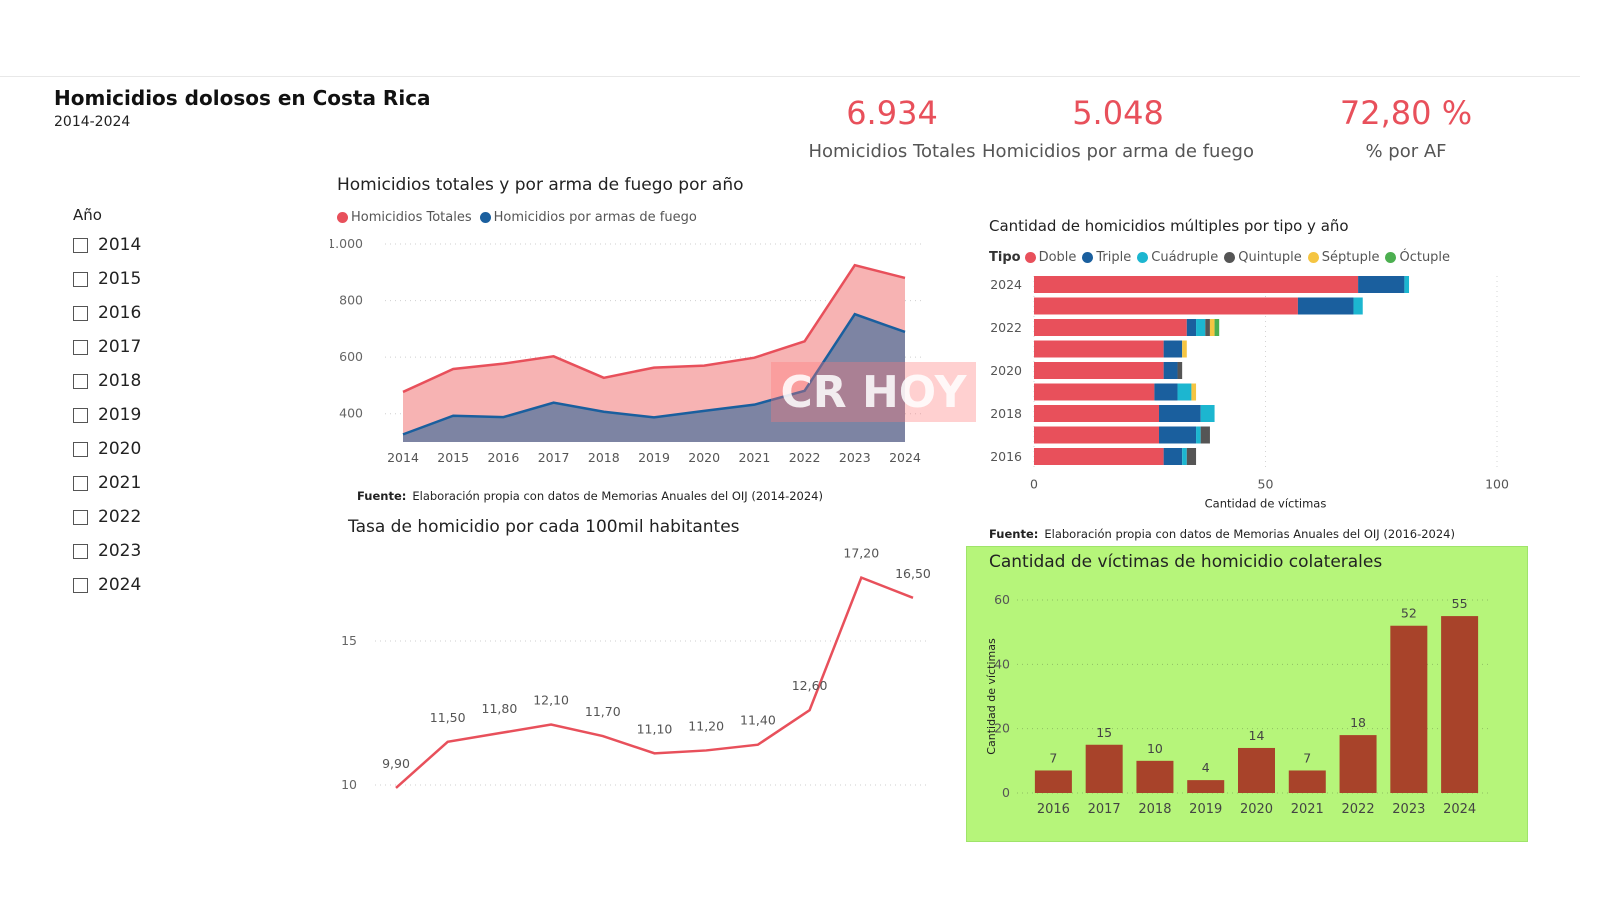  I want to click on bar-2018, so click(1155, 776).